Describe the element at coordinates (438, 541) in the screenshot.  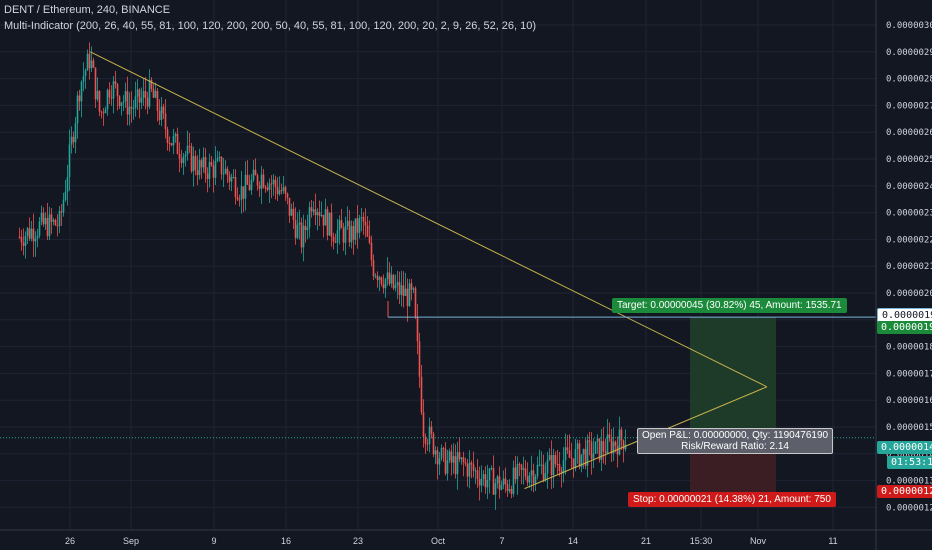
I see `time-tick-label: Oct` at that location.